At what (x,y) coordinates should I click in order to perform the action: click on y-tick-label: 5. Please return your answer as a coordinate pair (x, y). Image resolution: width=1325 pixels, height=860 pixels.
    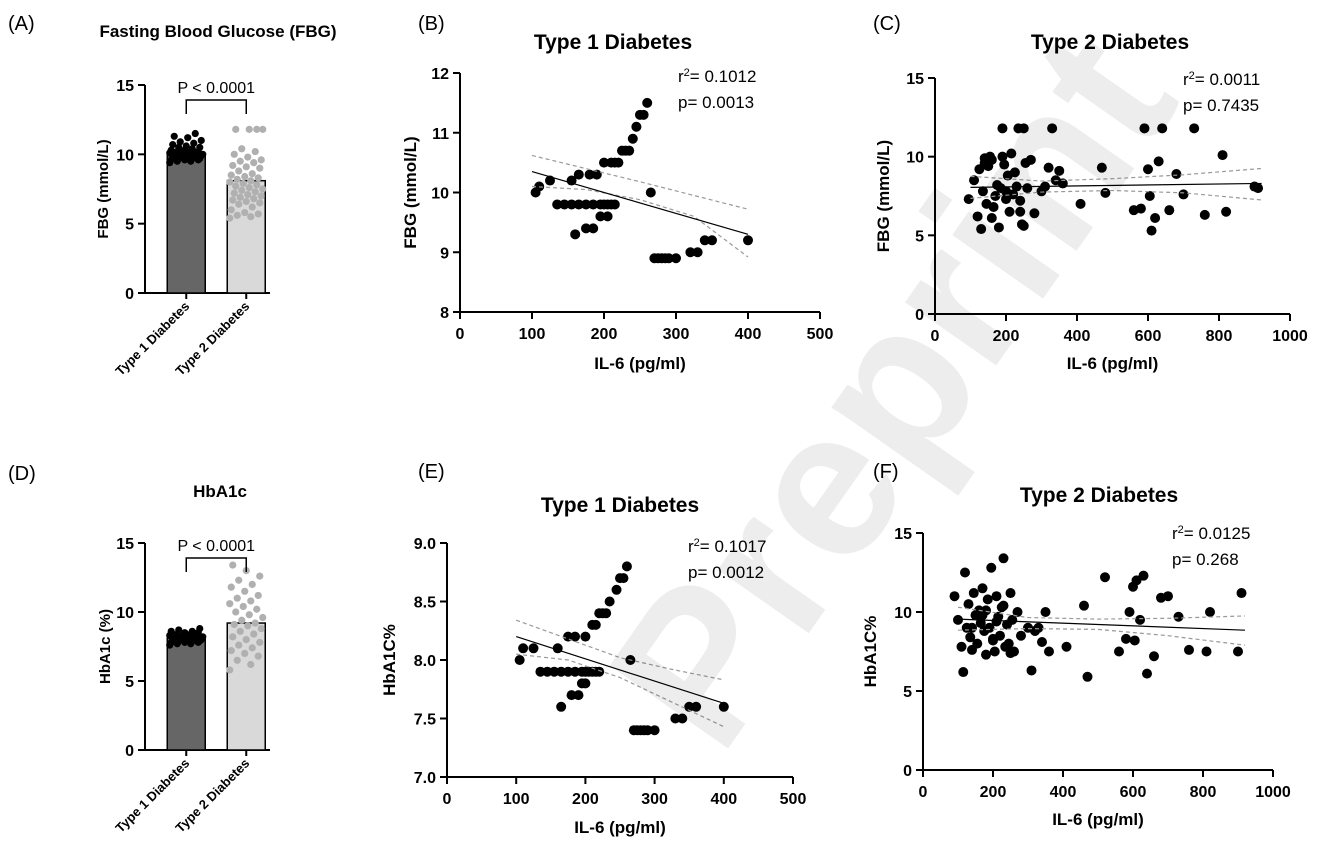
    Looking at the image, I should click on (129, 225).